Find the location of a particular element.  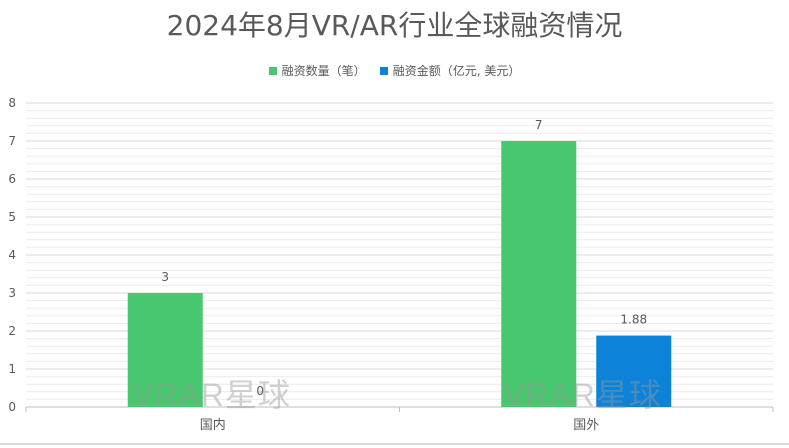

legend: 融资数量（笔） 融资金额（亿元, 美元） is located at coordinates (394, 70).